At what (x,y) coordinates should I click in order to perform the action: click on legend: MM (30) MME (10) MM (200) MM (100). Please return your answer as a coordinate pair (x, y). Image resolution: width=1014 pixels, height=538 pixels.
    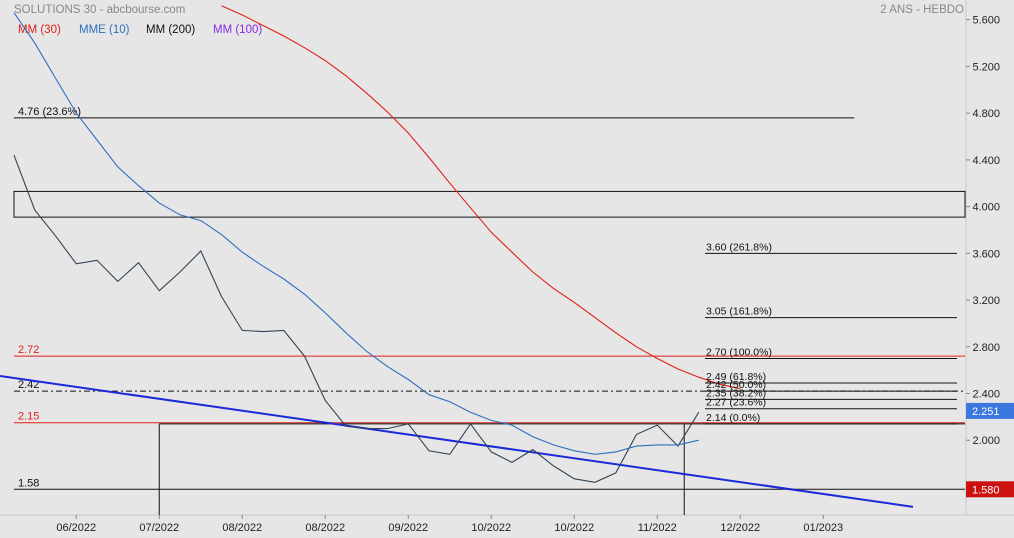
    Looking at the image, I should click on (140, 30).